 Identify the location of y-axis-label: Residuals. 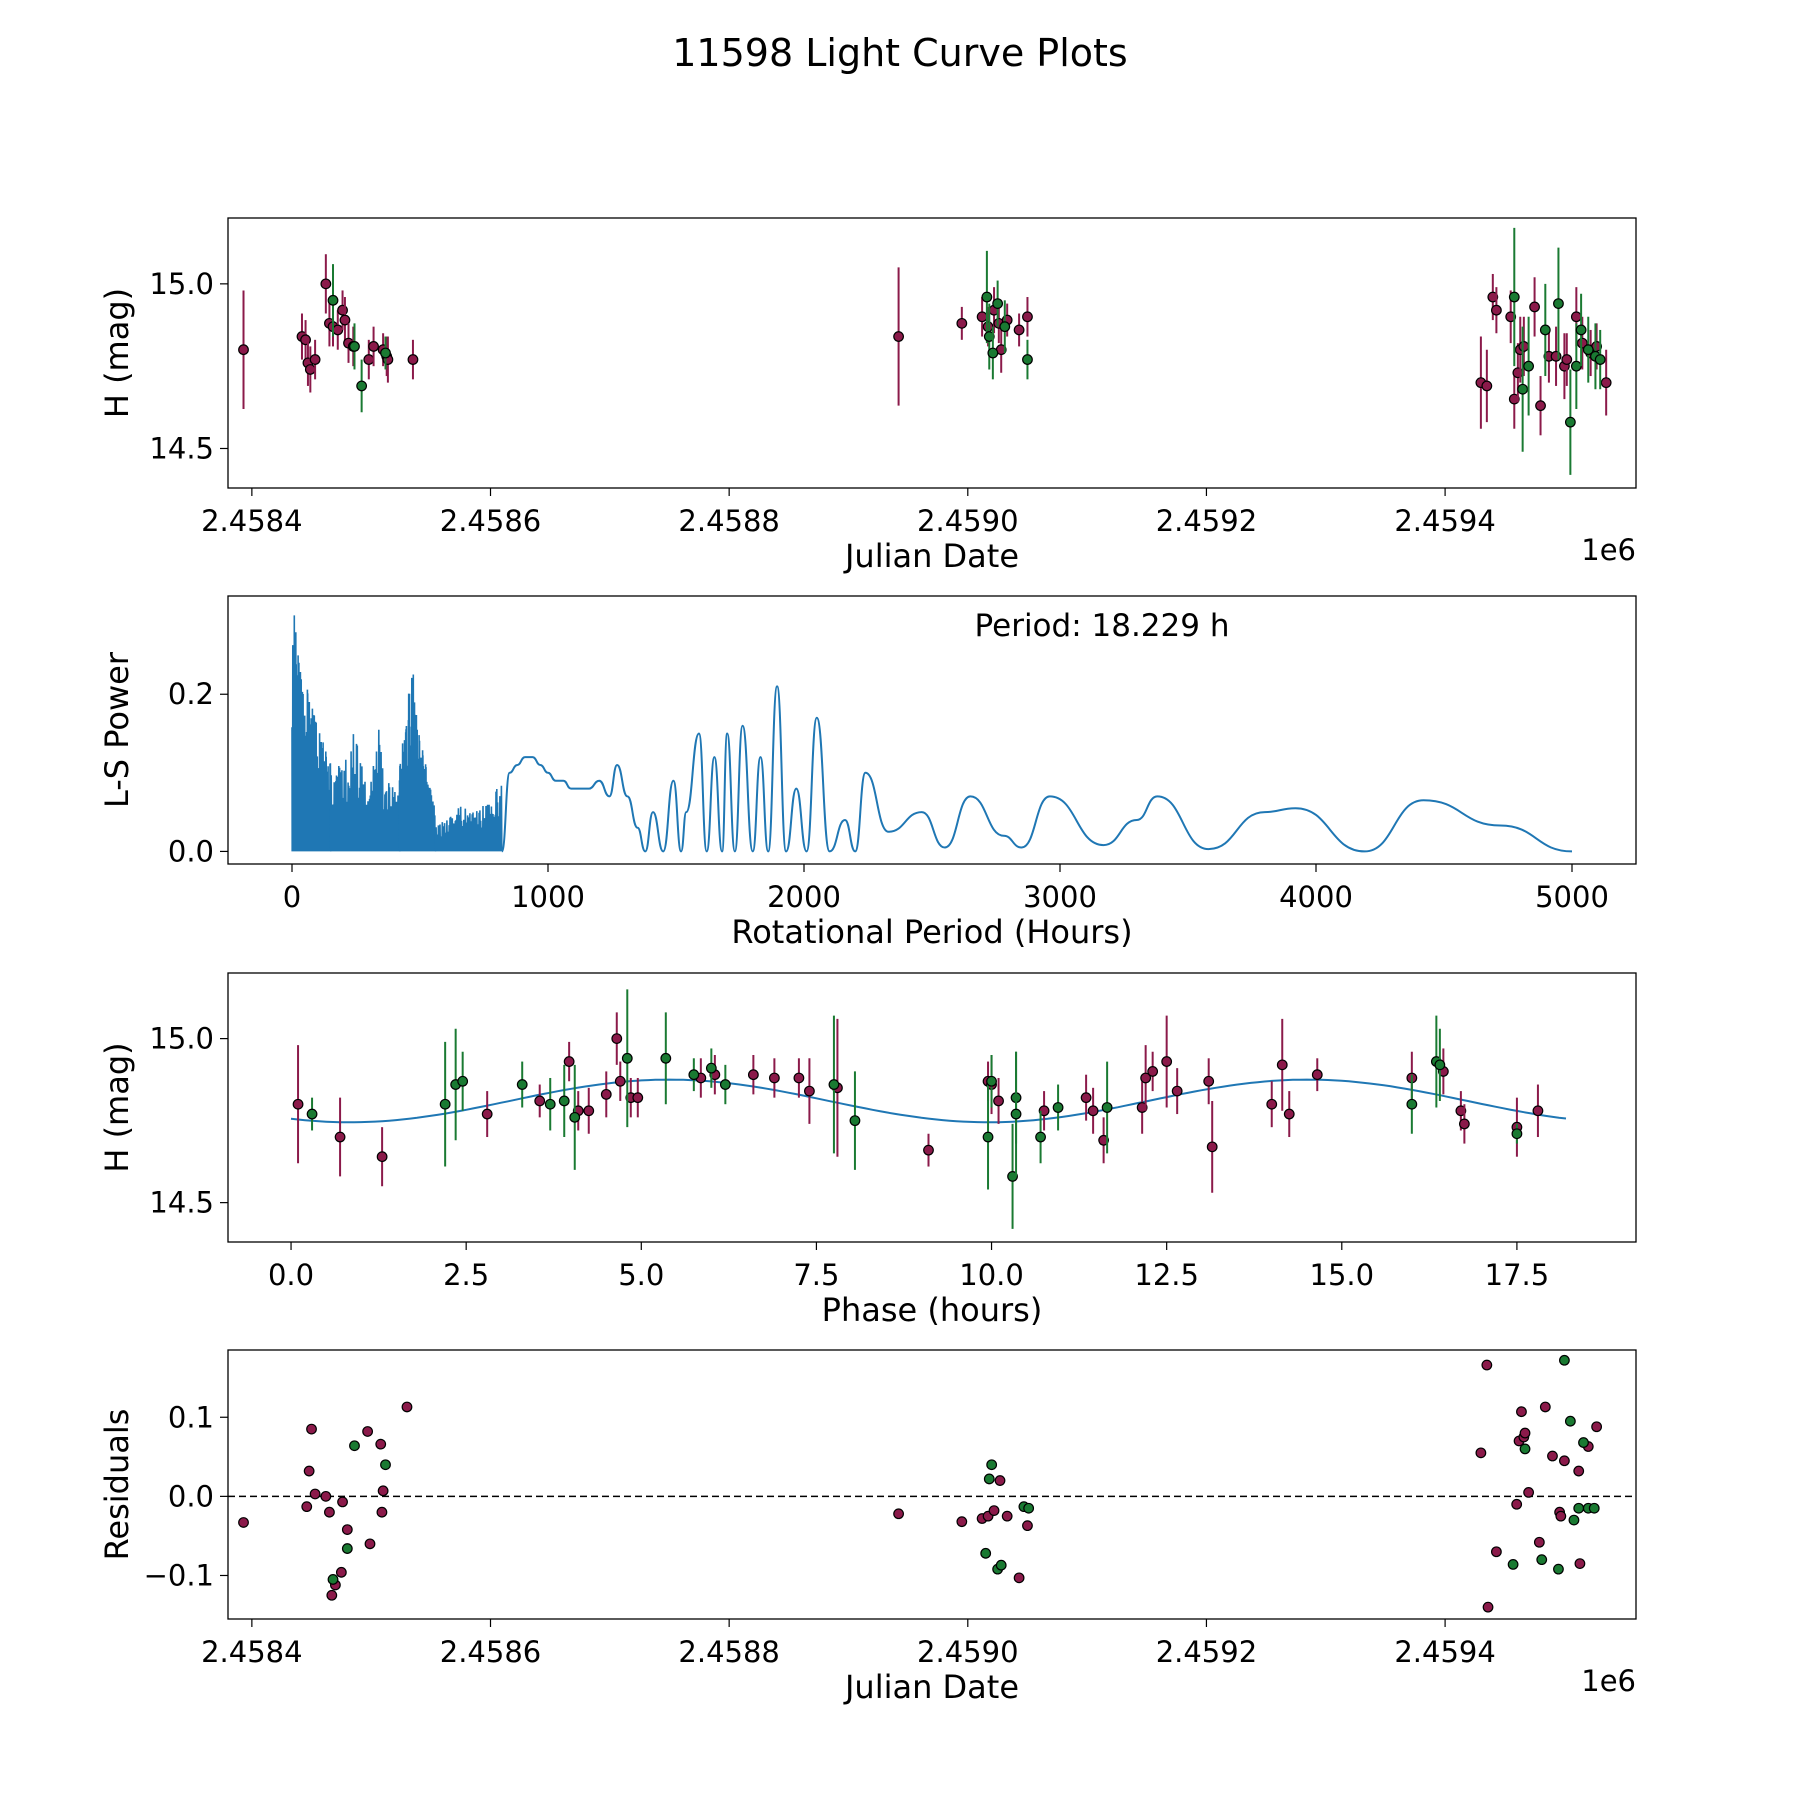
(117, 1485).